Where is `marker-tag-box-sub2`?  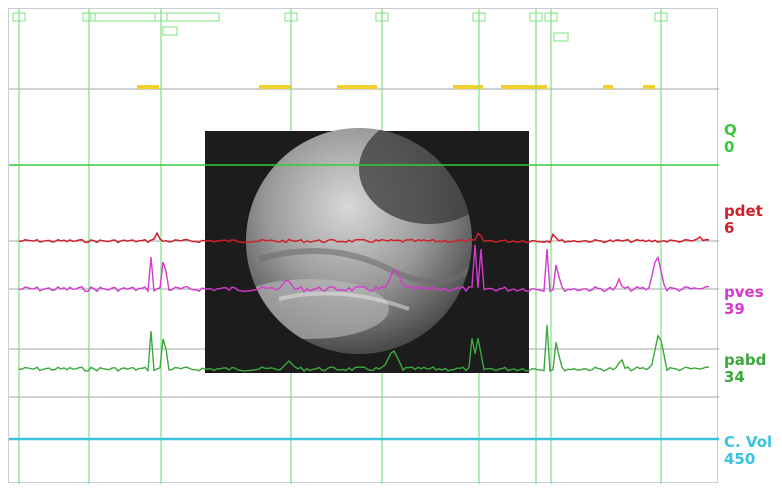
marker-tag-box-sub2 is located at coordinates (561, 37).